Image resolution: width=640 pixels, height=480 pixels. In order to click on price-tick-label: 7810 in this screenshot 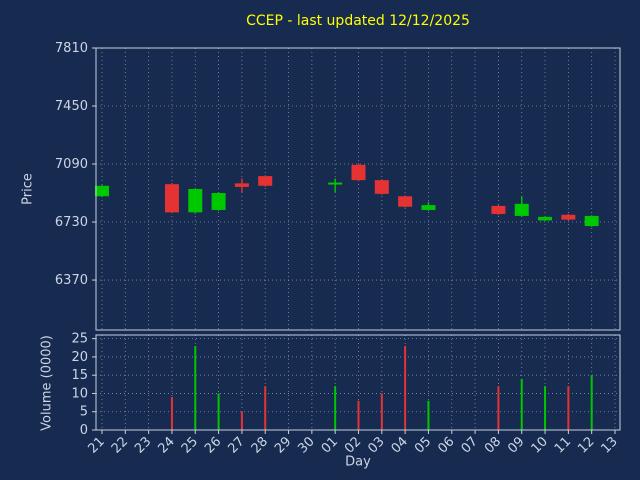, I will do `click(71, 48)`.